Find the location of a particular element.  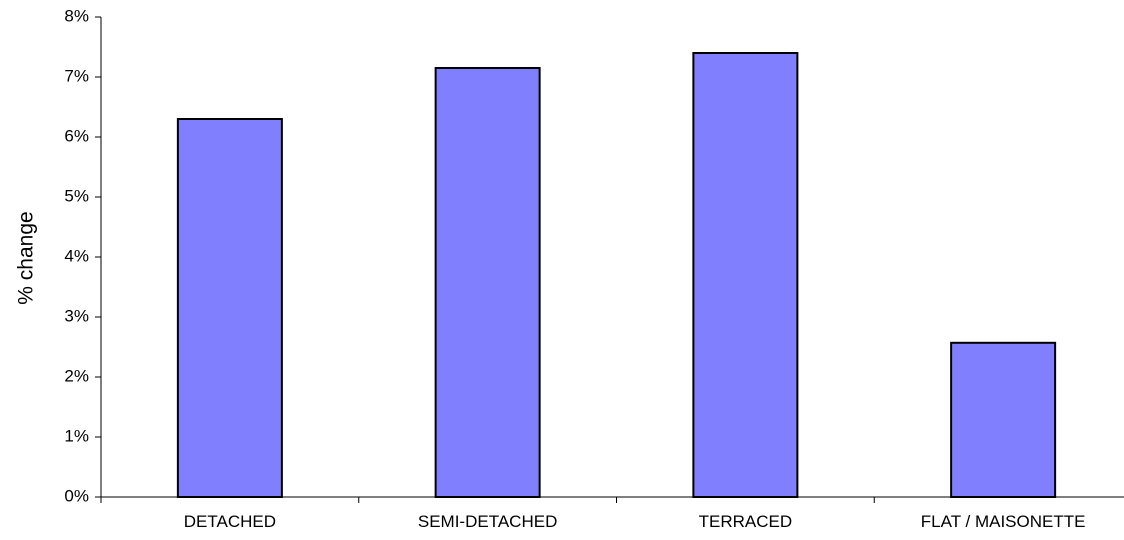

y-tick-label: 4% is located at coordinates (76, 255).